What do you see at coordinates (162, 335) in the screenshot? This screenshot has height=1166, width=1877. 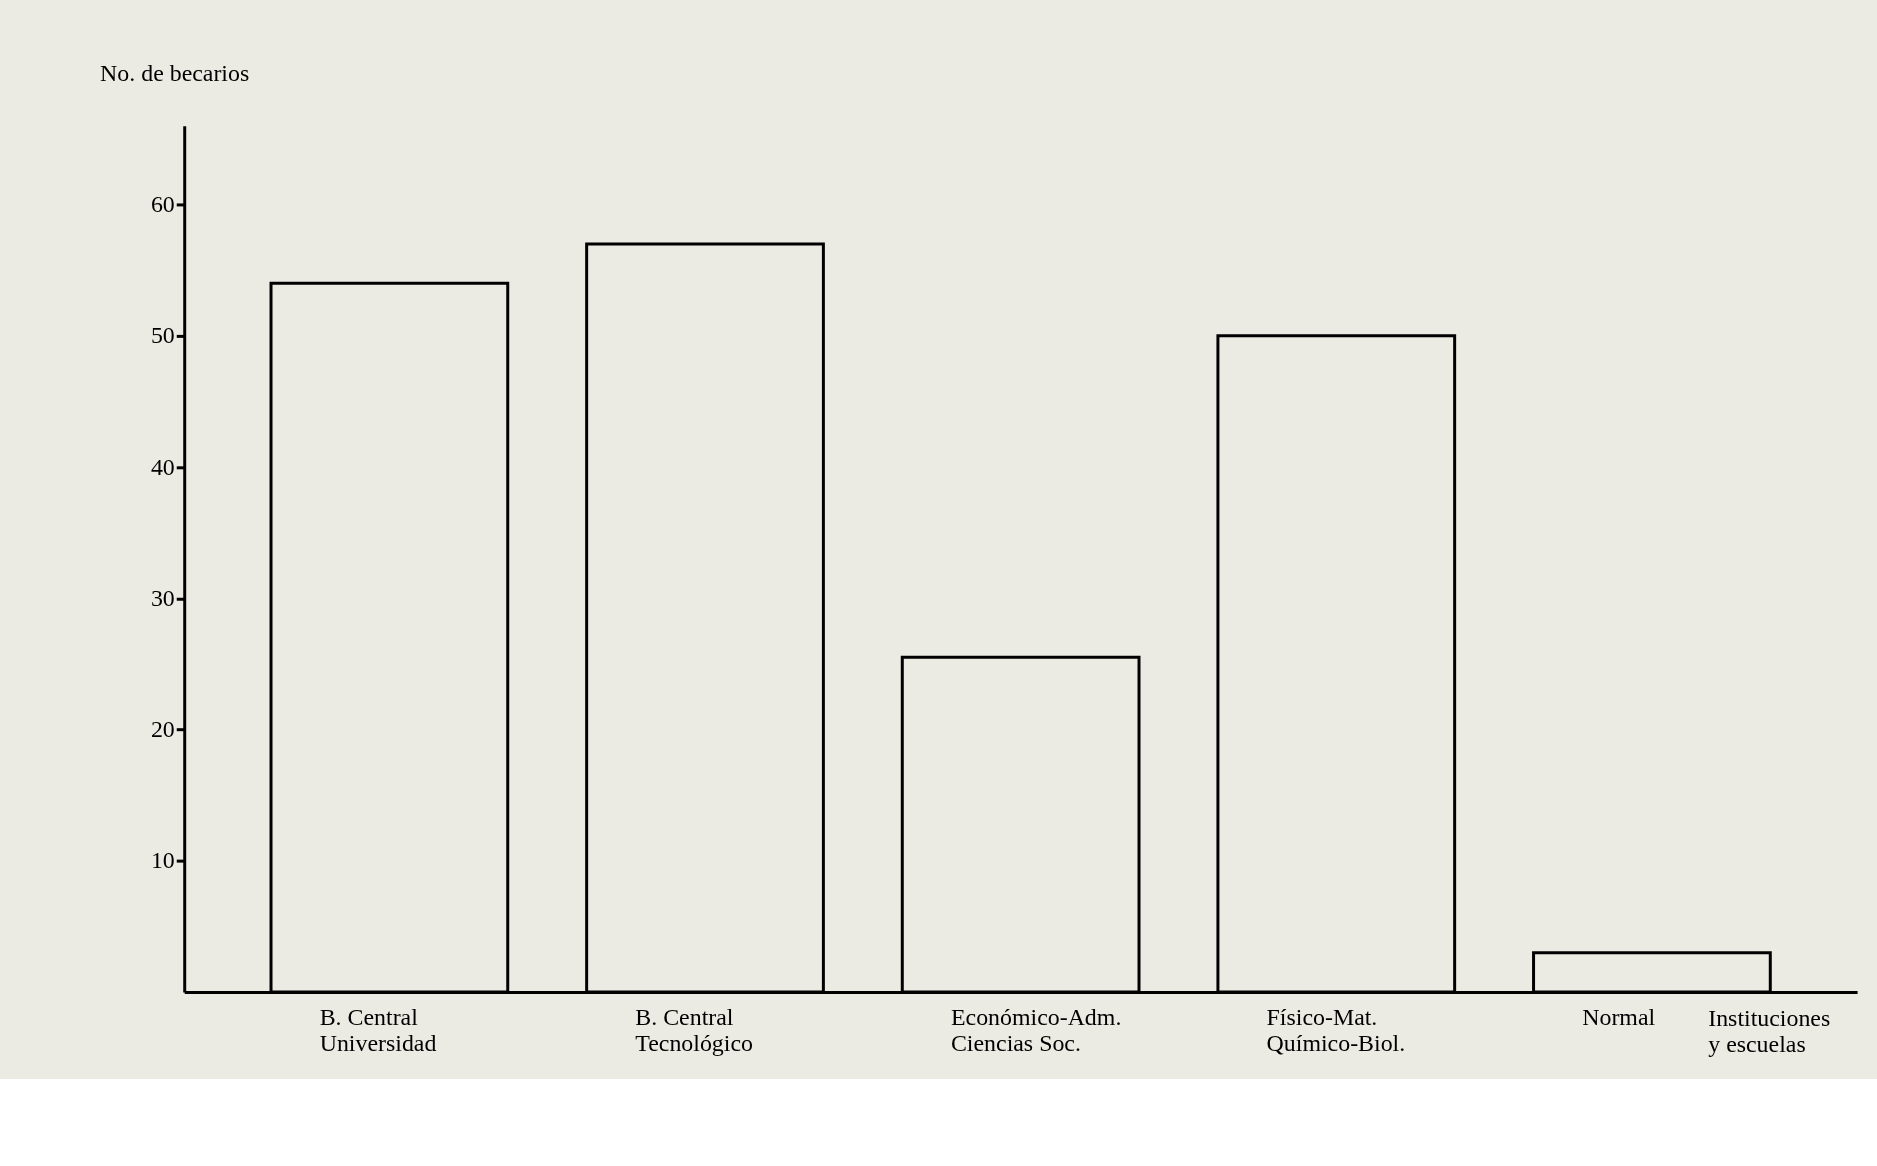 I see `y-tick-label: 50` at bounding box center [162, 335].